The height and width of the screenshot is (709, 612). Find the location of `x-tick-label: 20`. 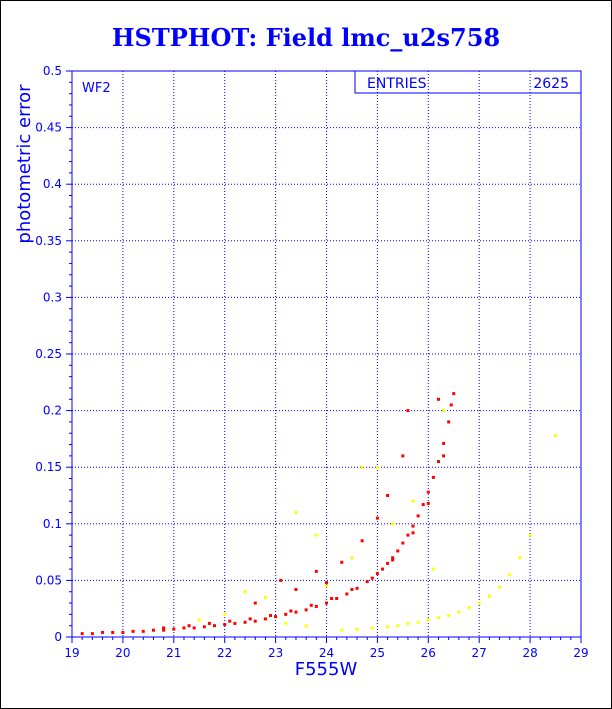

x-tick-label: 20 is located at coordinates (122, 653).